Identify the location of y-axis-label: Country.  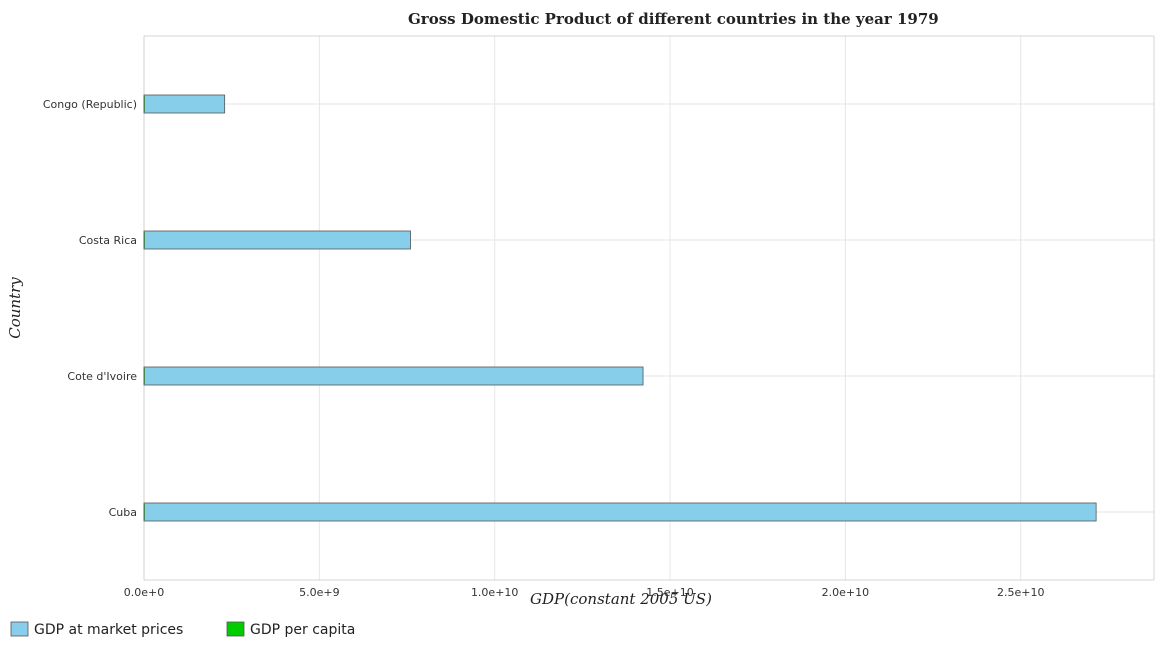
(15, 308).